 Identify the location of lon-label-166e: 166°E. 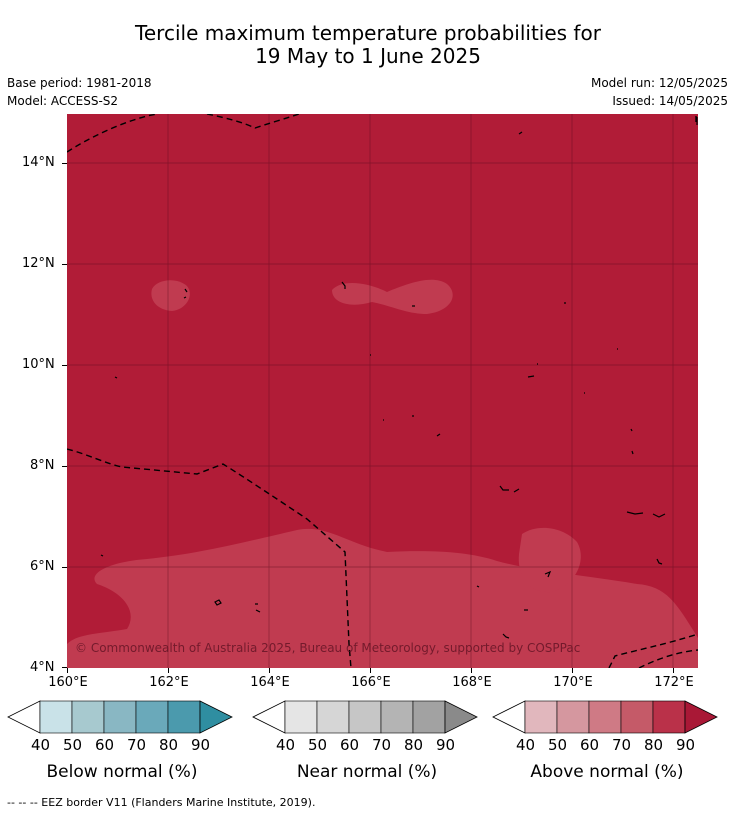
(371, 682).